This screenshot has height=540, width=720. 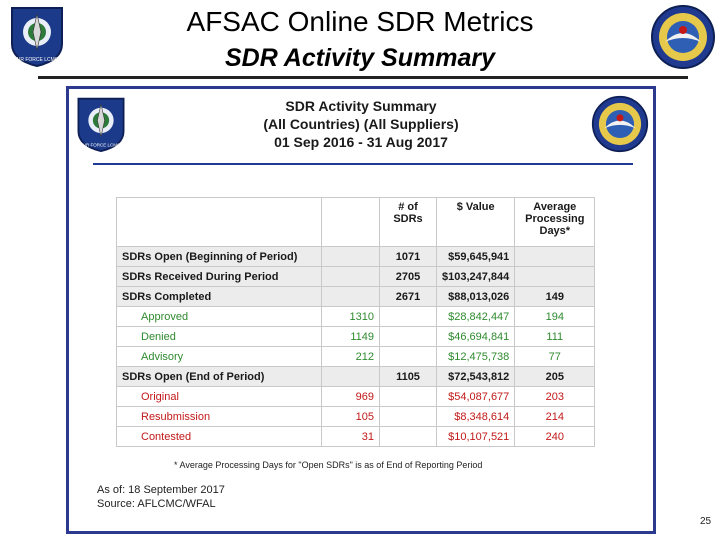 I want to click on row-days: 214, so click(x=555, y=416).